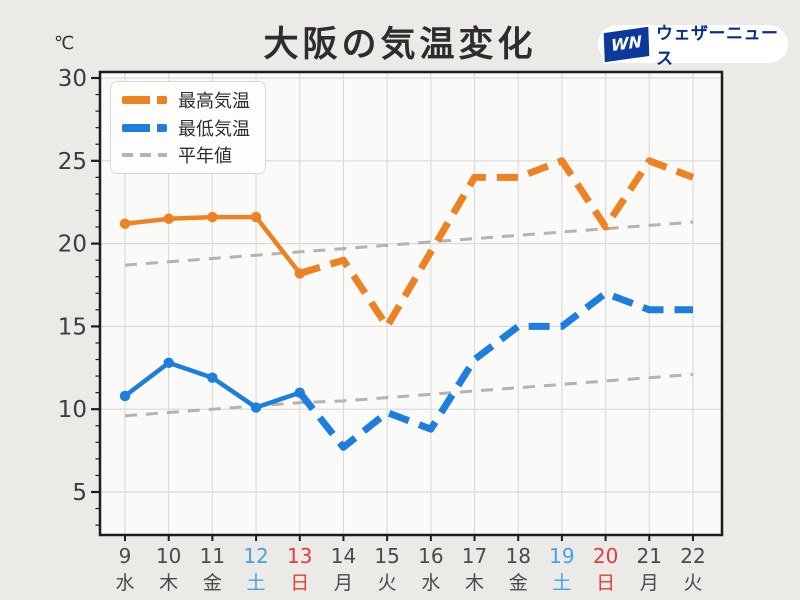  I want to click on x-tick-date-label: 11, so click(212, 556).